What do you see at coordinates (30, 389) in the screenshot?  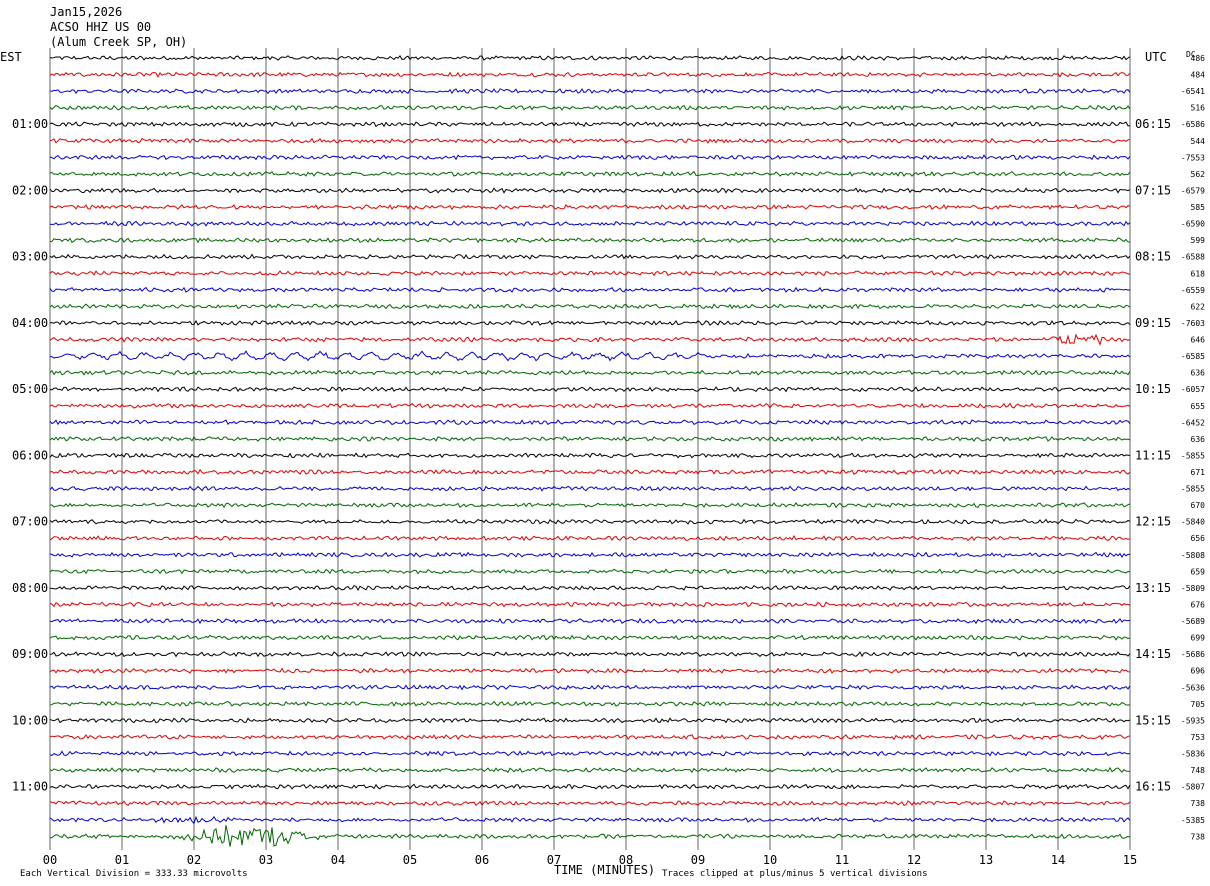 I see `est-hour-label: 05:00` at bounding box center [30, 389].